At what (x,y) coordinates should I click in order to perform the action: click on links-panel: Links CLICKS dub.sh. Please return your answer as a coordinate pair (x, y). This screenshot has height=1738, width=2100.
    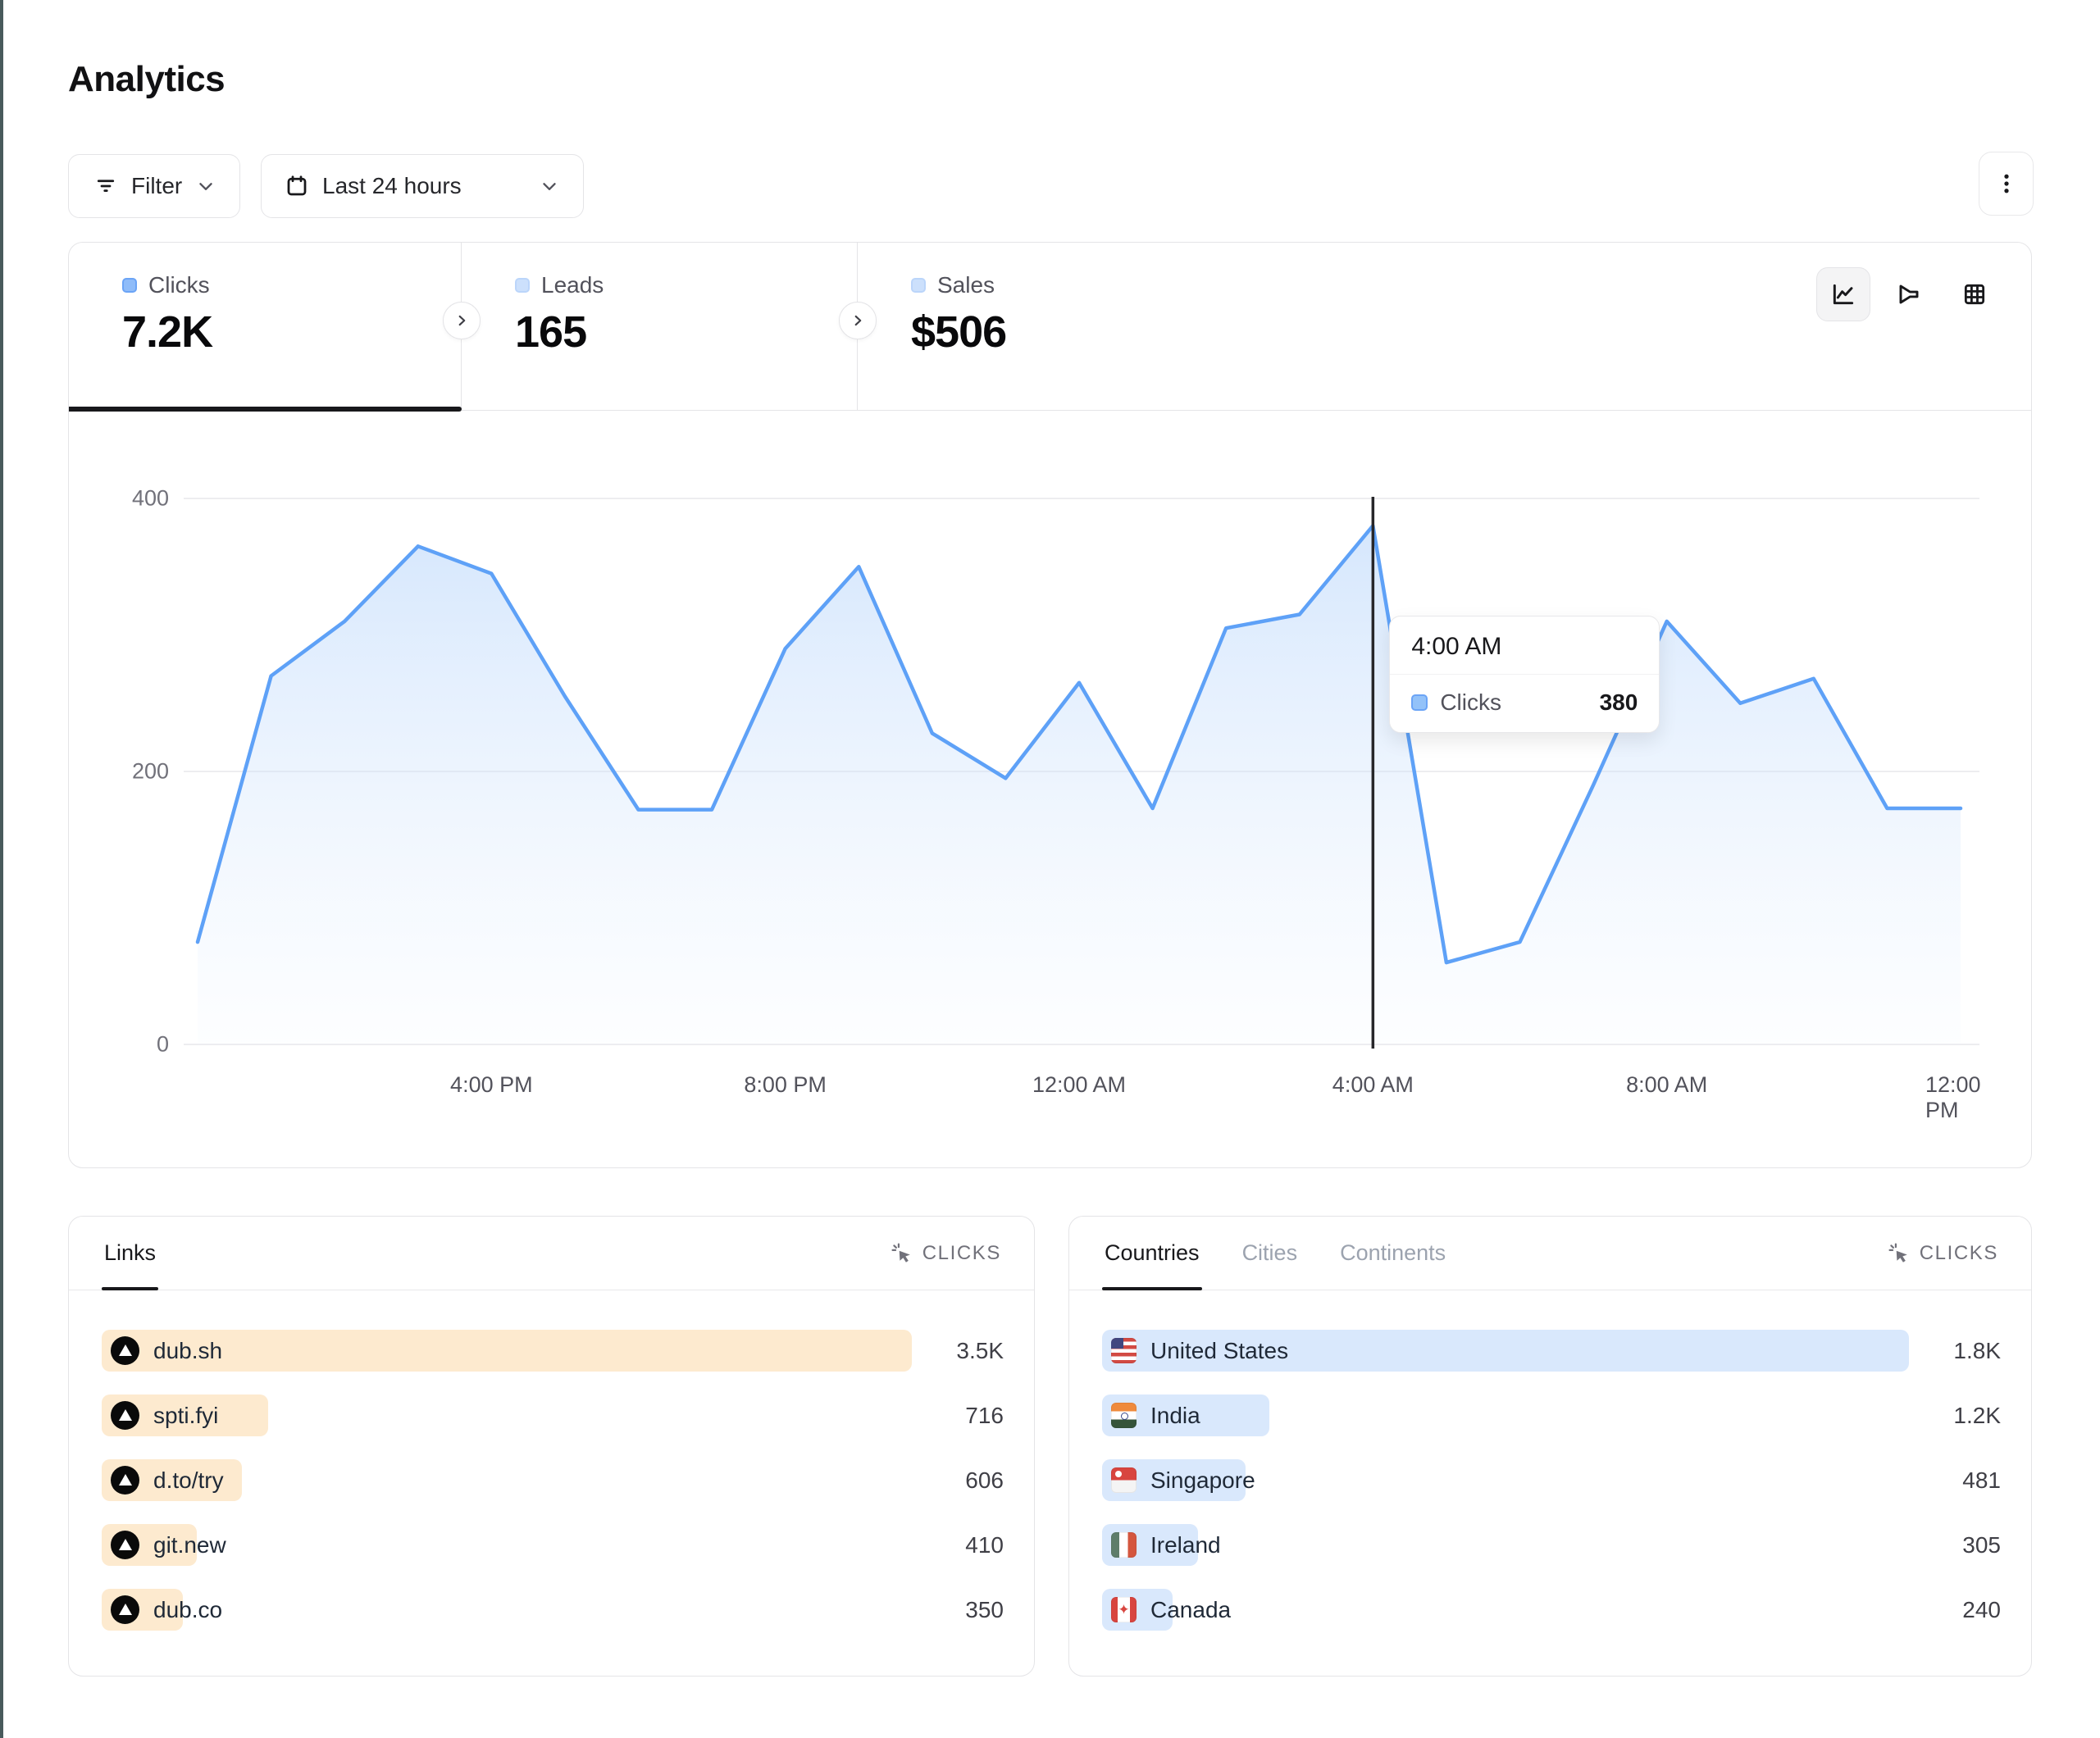
    Looking at the image, I should click on (551, 1446).